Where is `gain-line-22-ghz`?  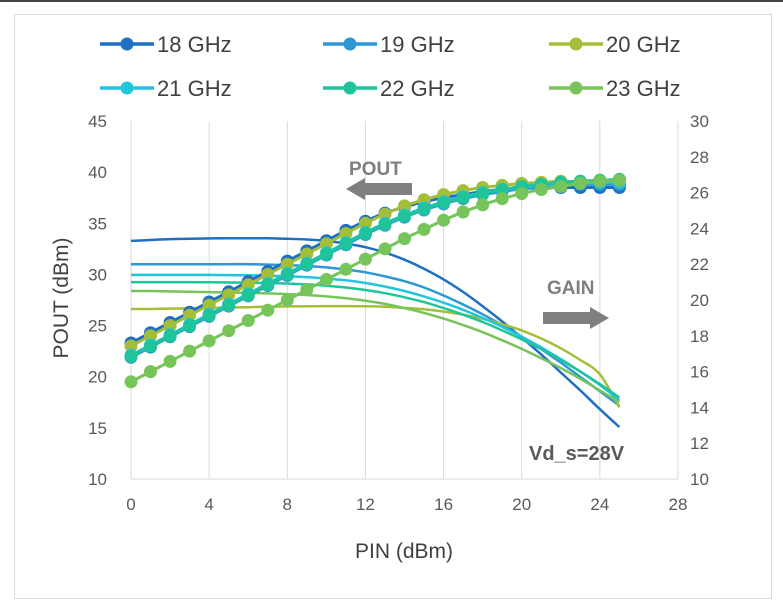
gain-line-22-ghz is located at coordinates (376, 339).